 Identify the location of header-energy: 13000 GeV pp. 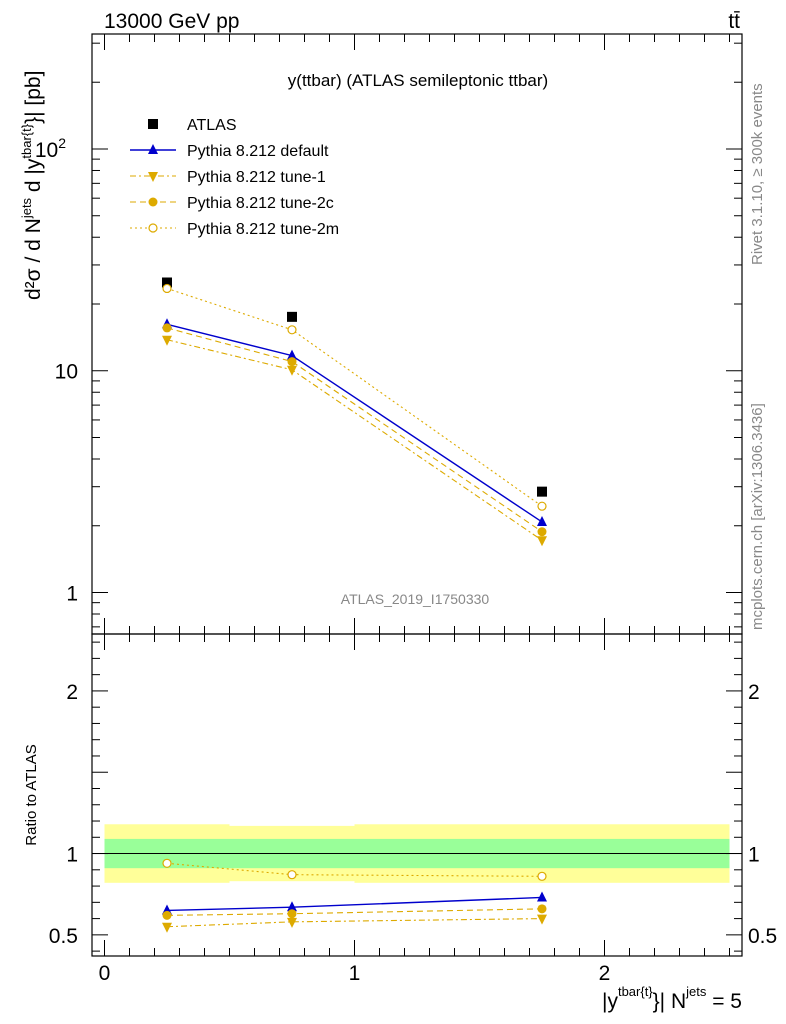
(171, 21).